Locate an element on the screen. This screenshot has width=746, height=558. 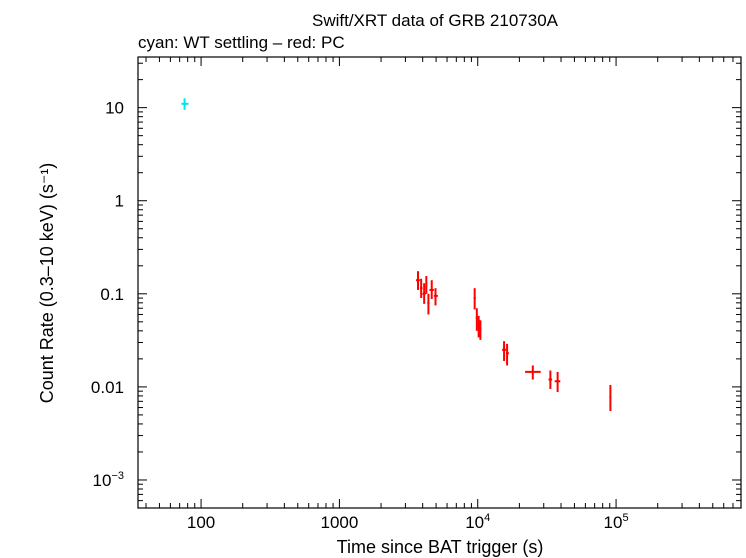
y-tick-label: 1 is located at coordinates (119, 201).